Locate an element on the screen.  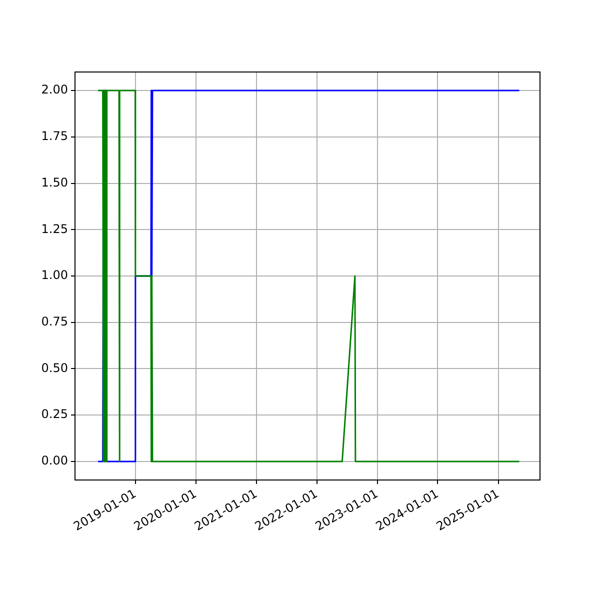
y-tick-label: 1.50 is located at coordinates (54, 182).